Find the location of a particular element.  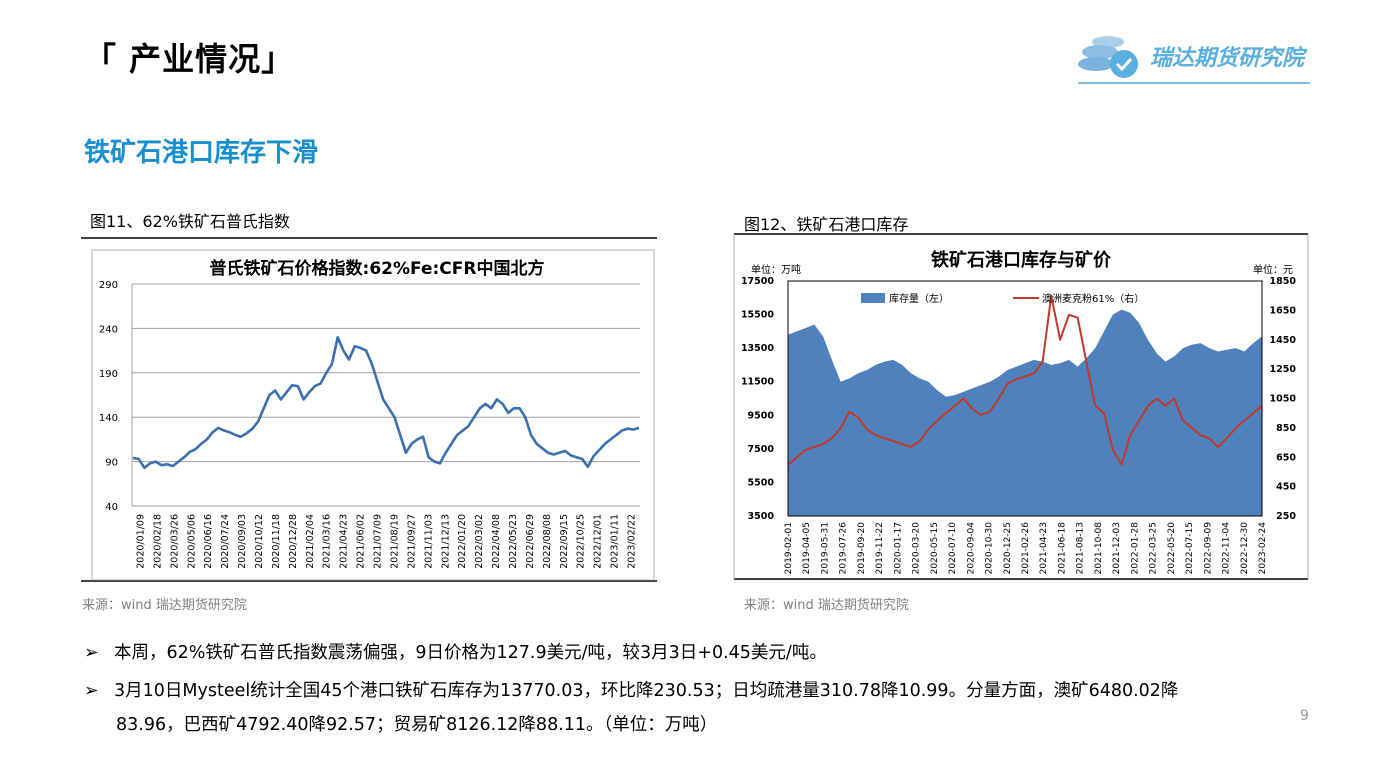

right-y-tick-label: 850 is located at coordinates (1286, 428).